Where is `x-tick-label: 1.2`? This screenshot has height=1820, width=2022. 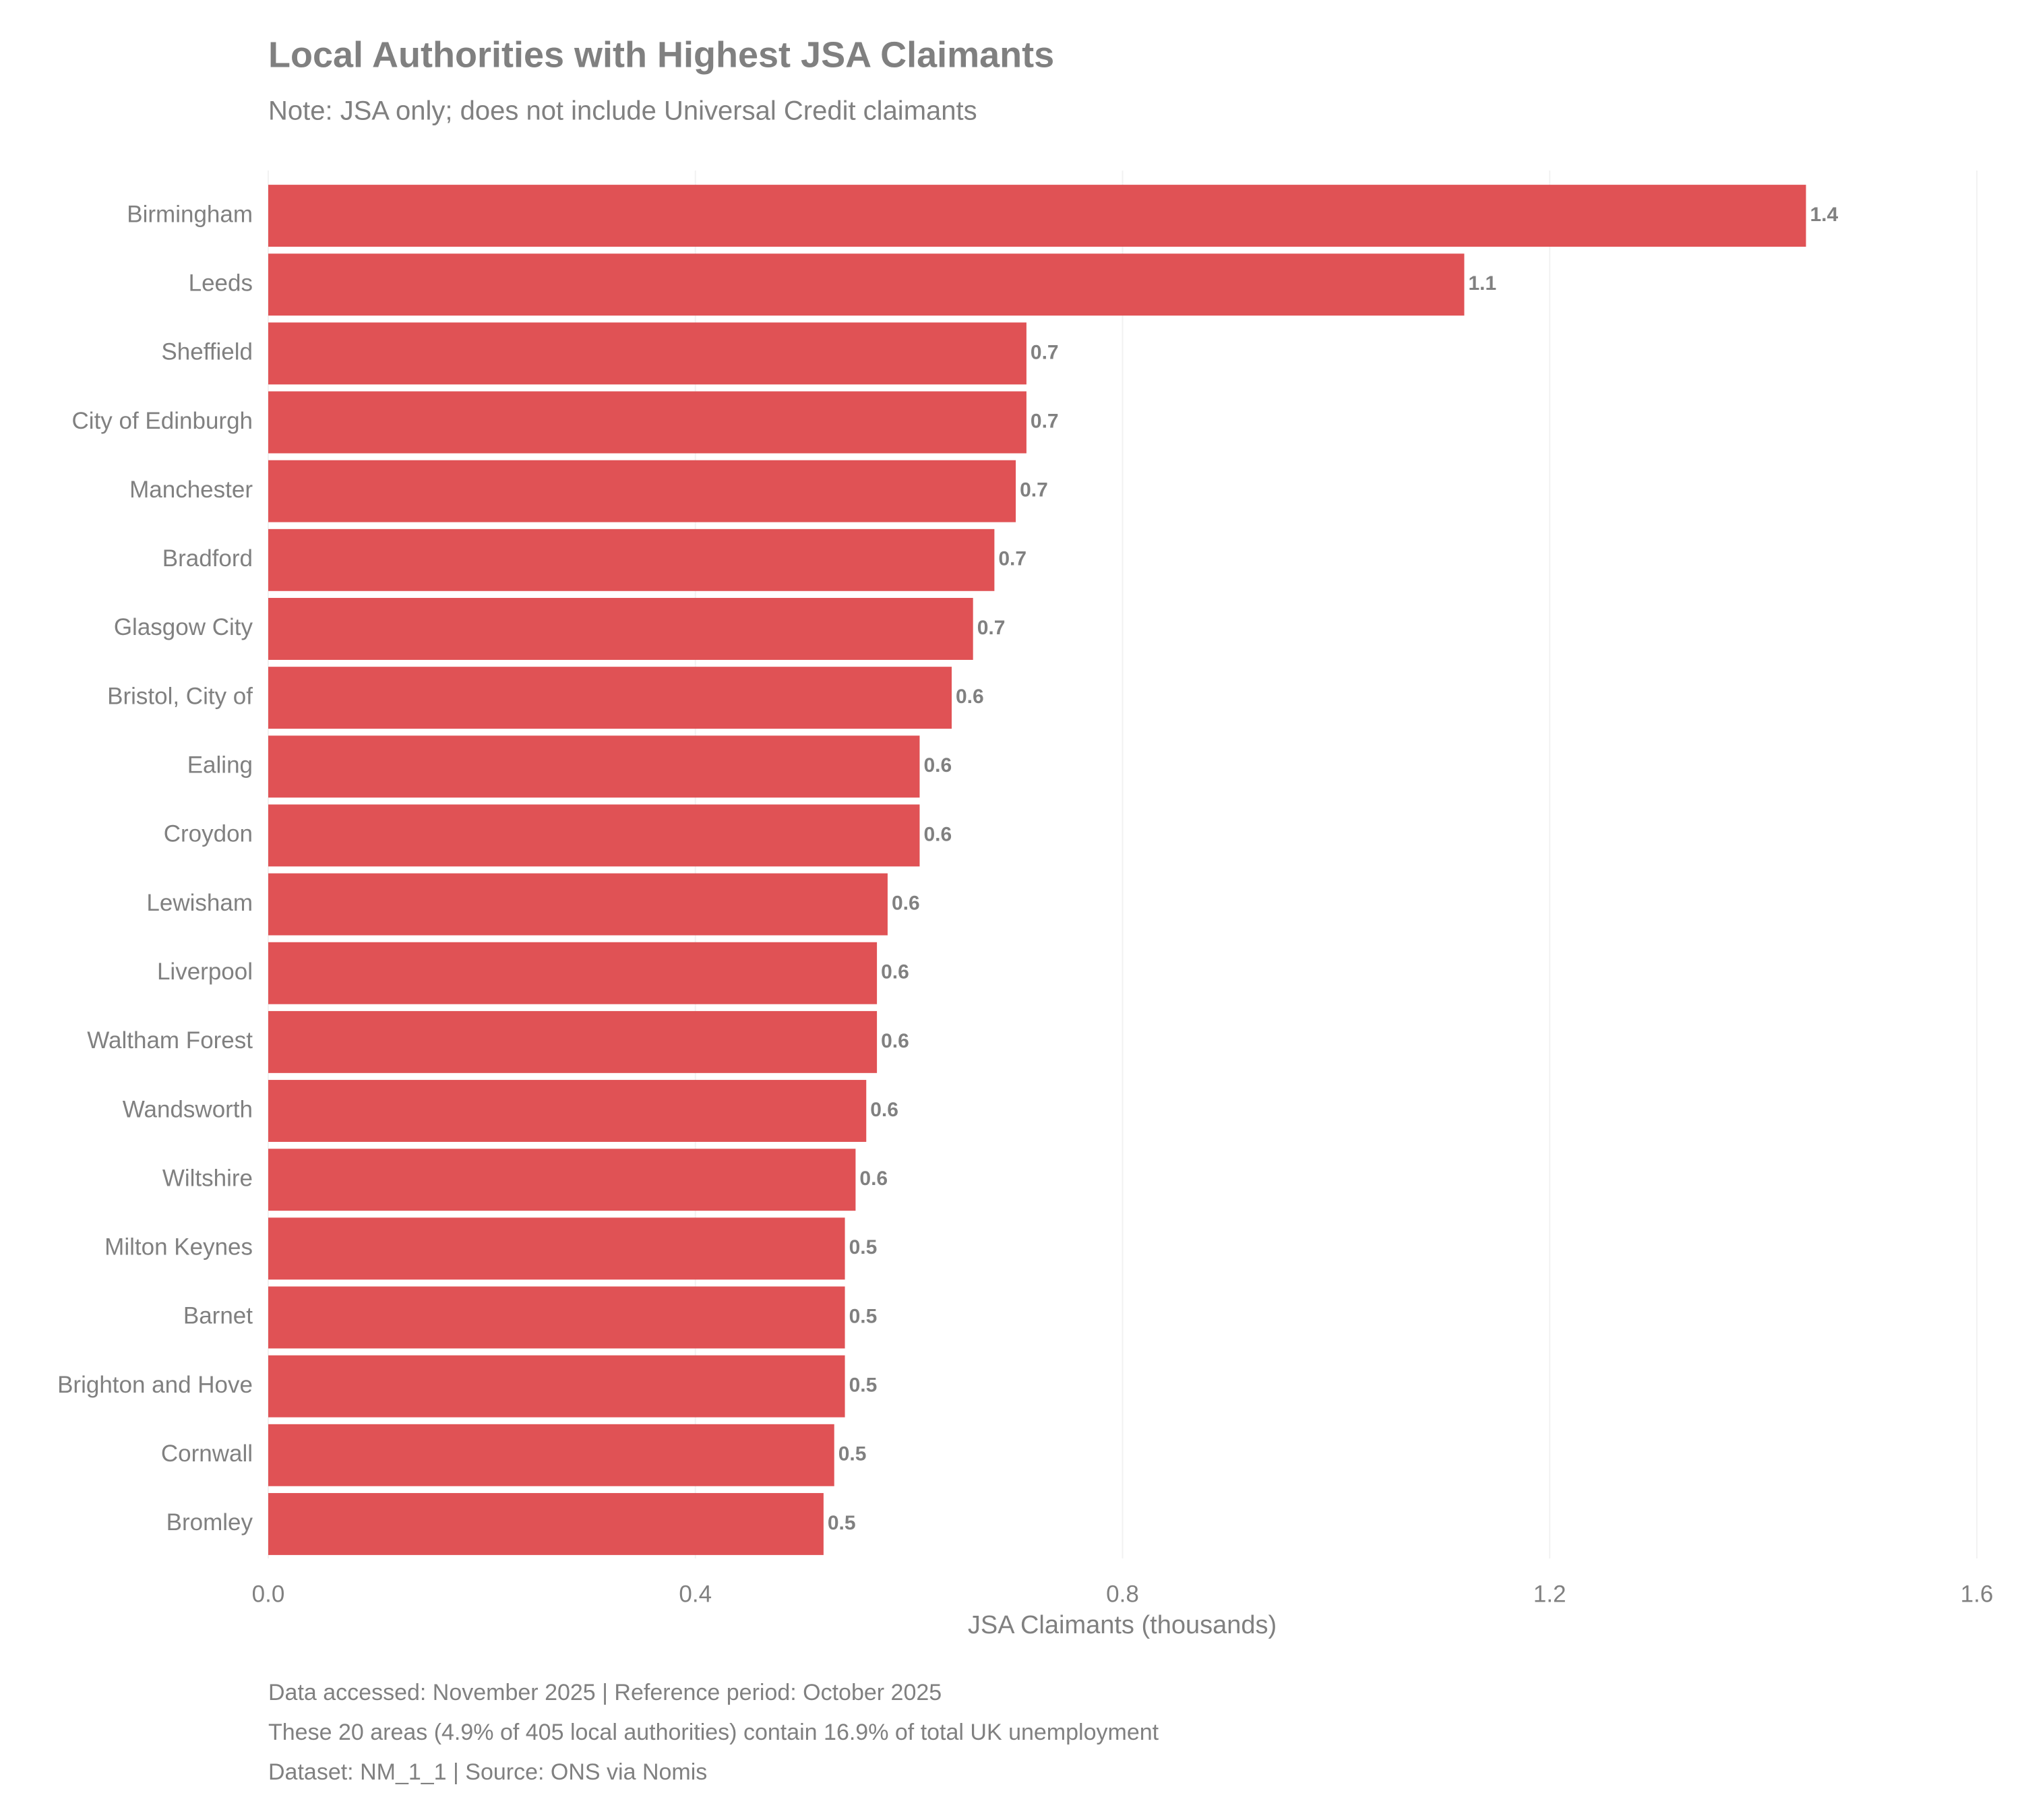 x-tick-label: 1.2 is located at coordinates (1549, 1594).